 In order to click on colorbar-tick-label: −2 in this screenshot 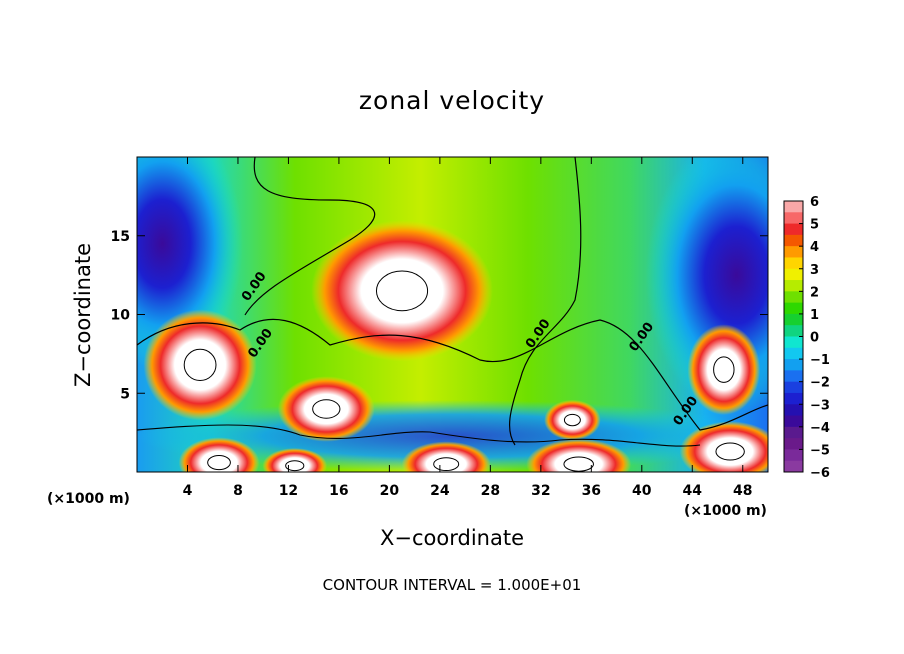, I will do `click(820, 383)`.